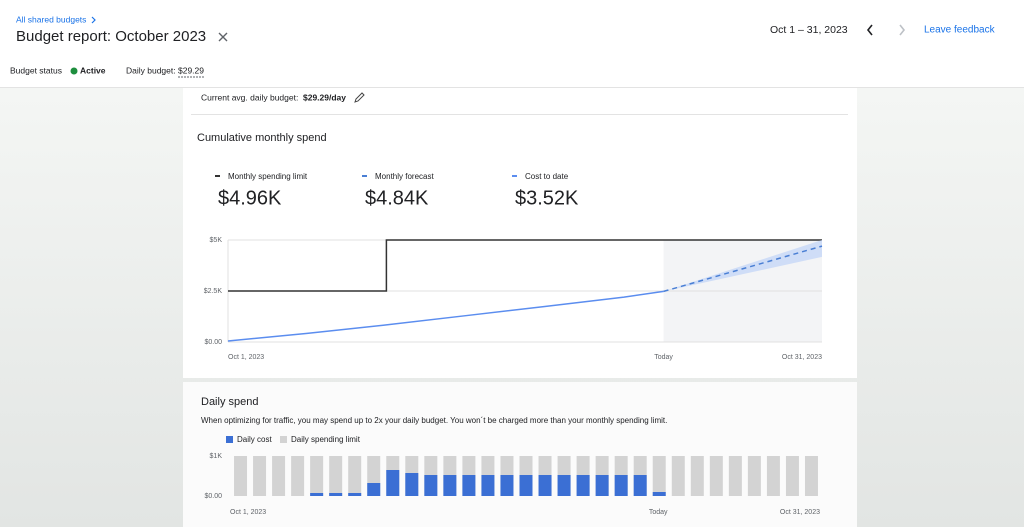  What do you see at coordinates (960, 30) in the screenshot?
I see `feedback-link: Leave feedback` at bounding box center [960, 30].